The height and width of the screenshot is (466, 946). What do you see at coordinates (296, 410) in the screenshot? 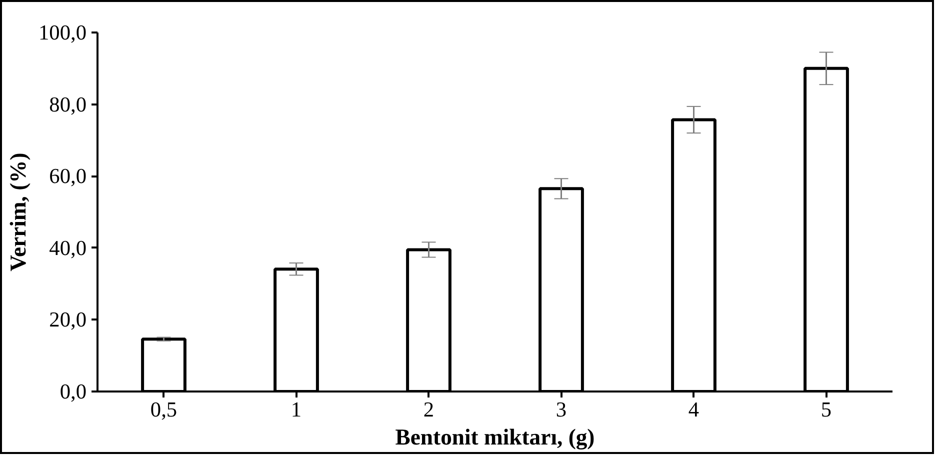
I see `x-tick-label: 1` at bounding box center [296, 410].